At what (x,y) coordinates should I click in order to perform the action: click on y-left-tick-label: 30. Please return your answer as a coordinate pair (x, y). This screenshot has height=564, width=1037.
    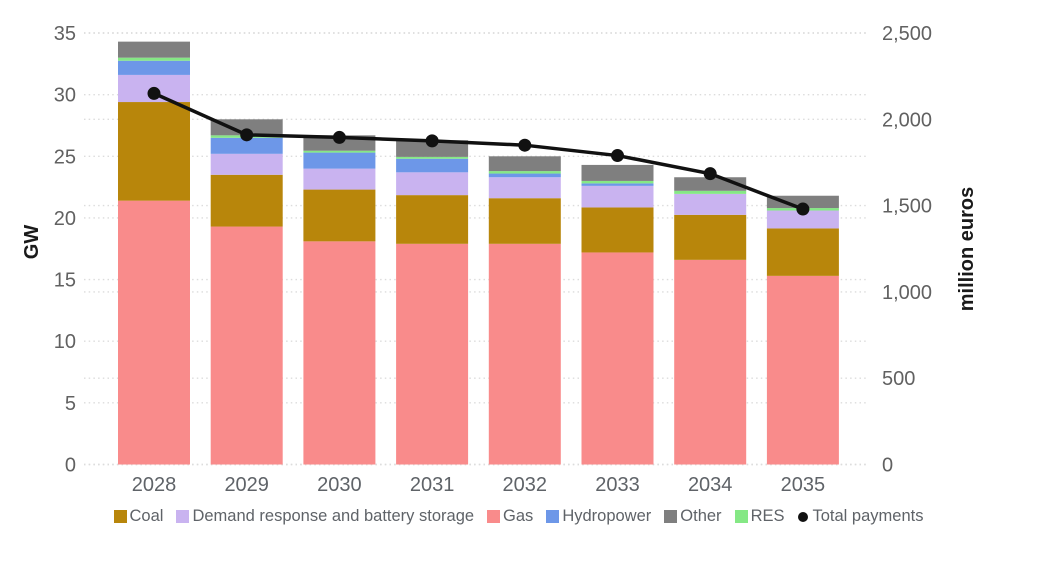
    Looking at the image, I should click on (65, 96).